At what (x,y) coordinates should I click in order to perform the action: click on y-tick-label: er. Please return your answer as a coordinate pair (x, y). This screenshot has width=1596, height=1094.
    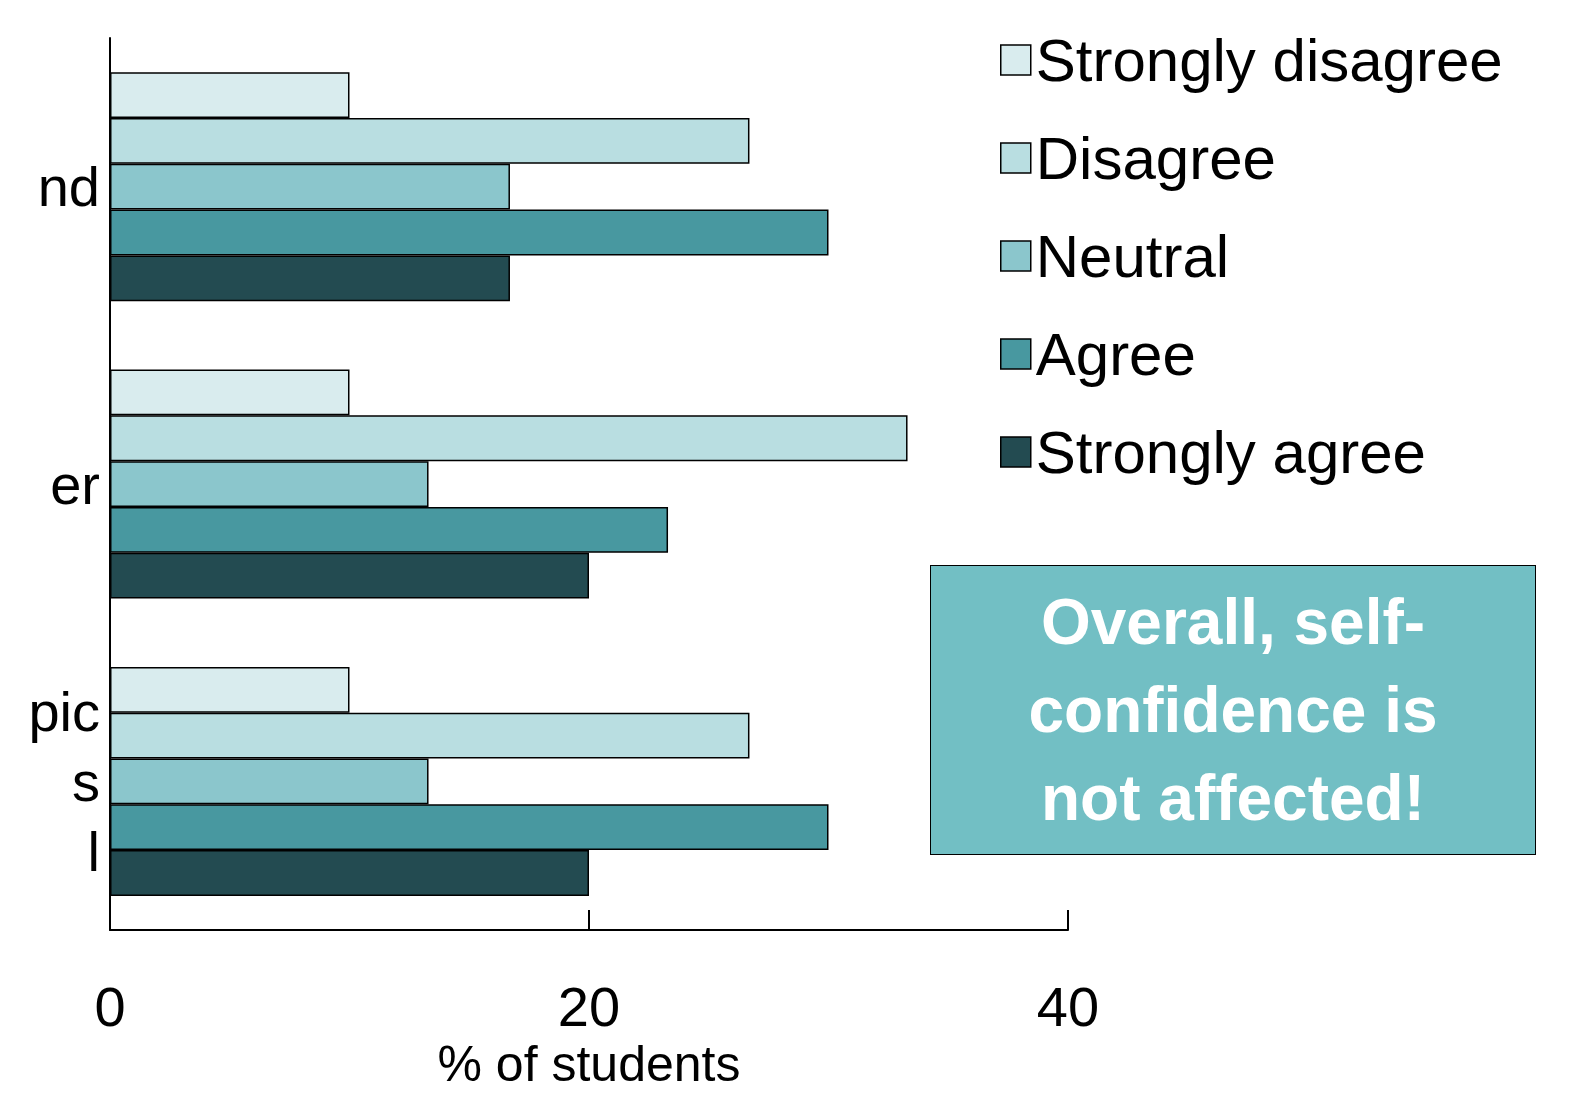
    Looking at the image, I should click on (75, 484).